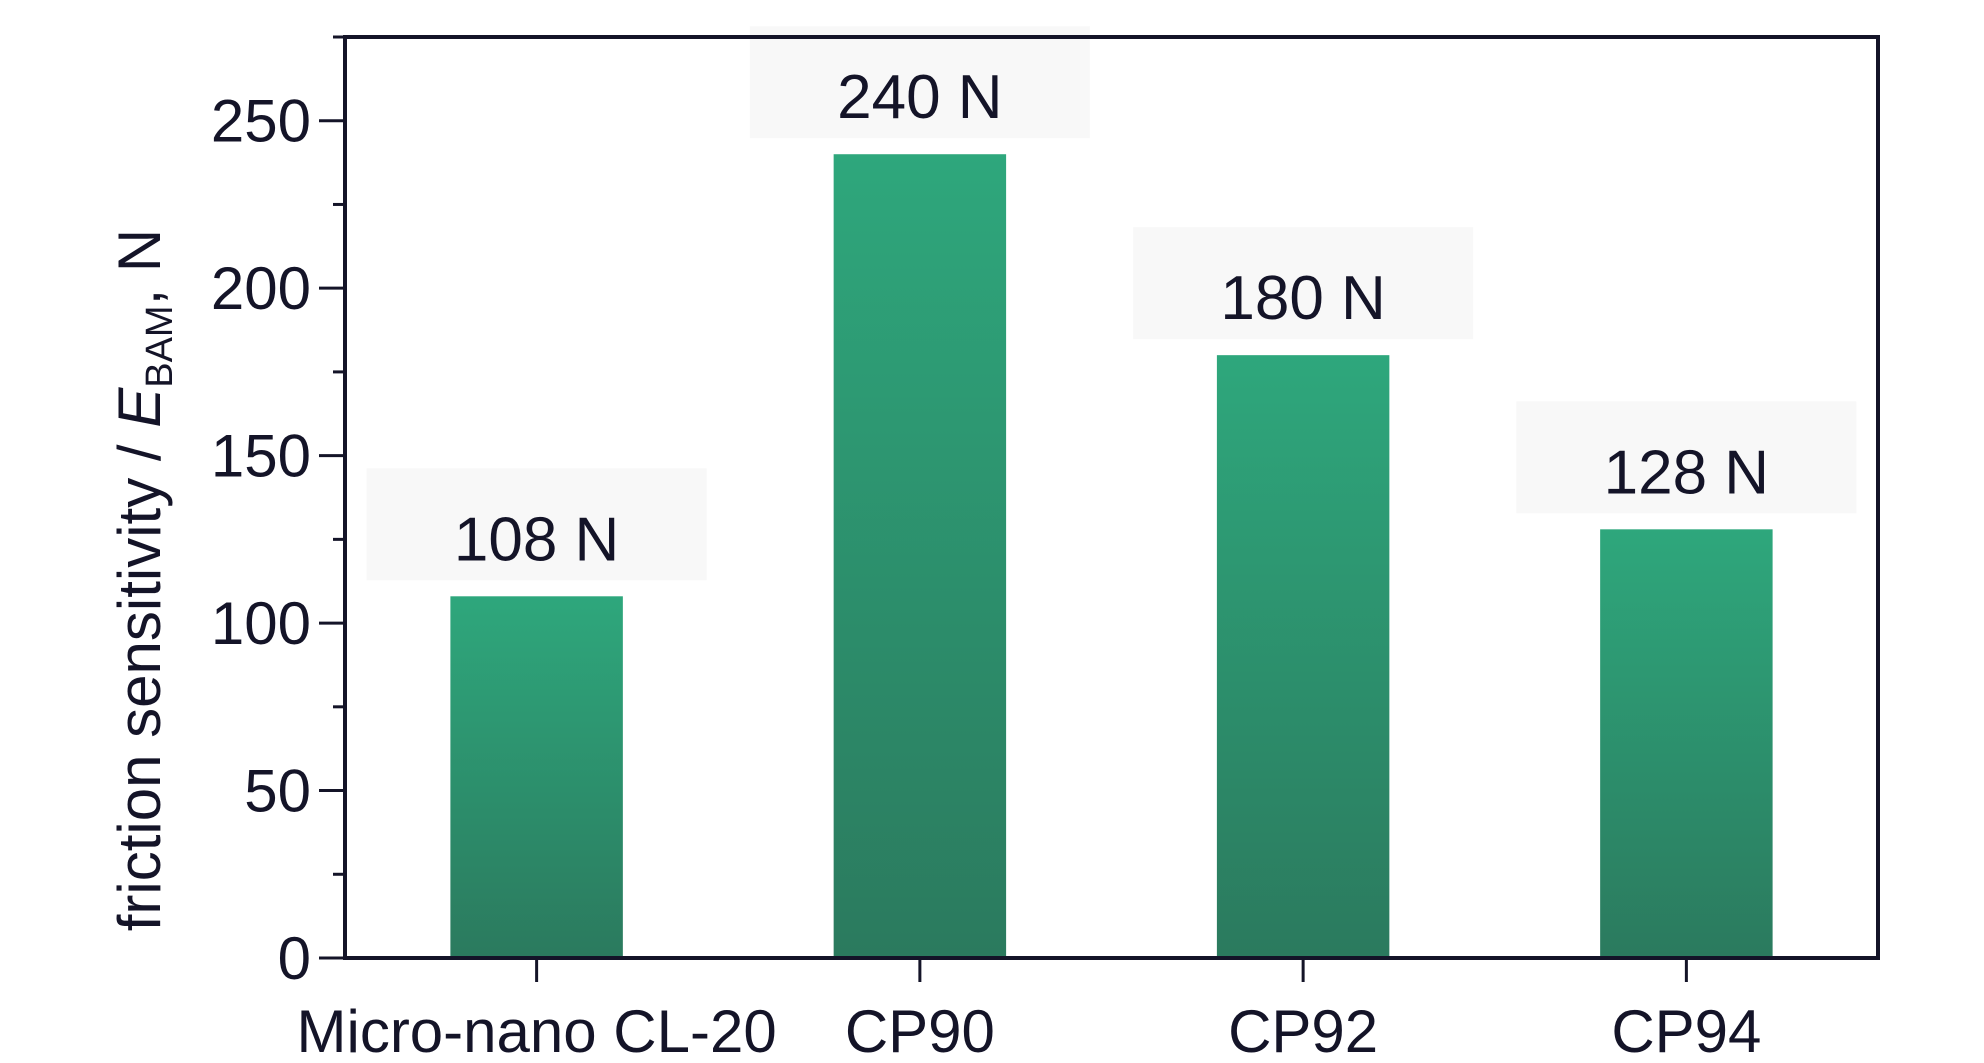 The width and height of the screenshot is (1984, 1063). What do you see at coordinates (278, 513) in the screenshot?
I see `y-axis: 0 50 100 150 200 250` at bounding box center [278, 513].